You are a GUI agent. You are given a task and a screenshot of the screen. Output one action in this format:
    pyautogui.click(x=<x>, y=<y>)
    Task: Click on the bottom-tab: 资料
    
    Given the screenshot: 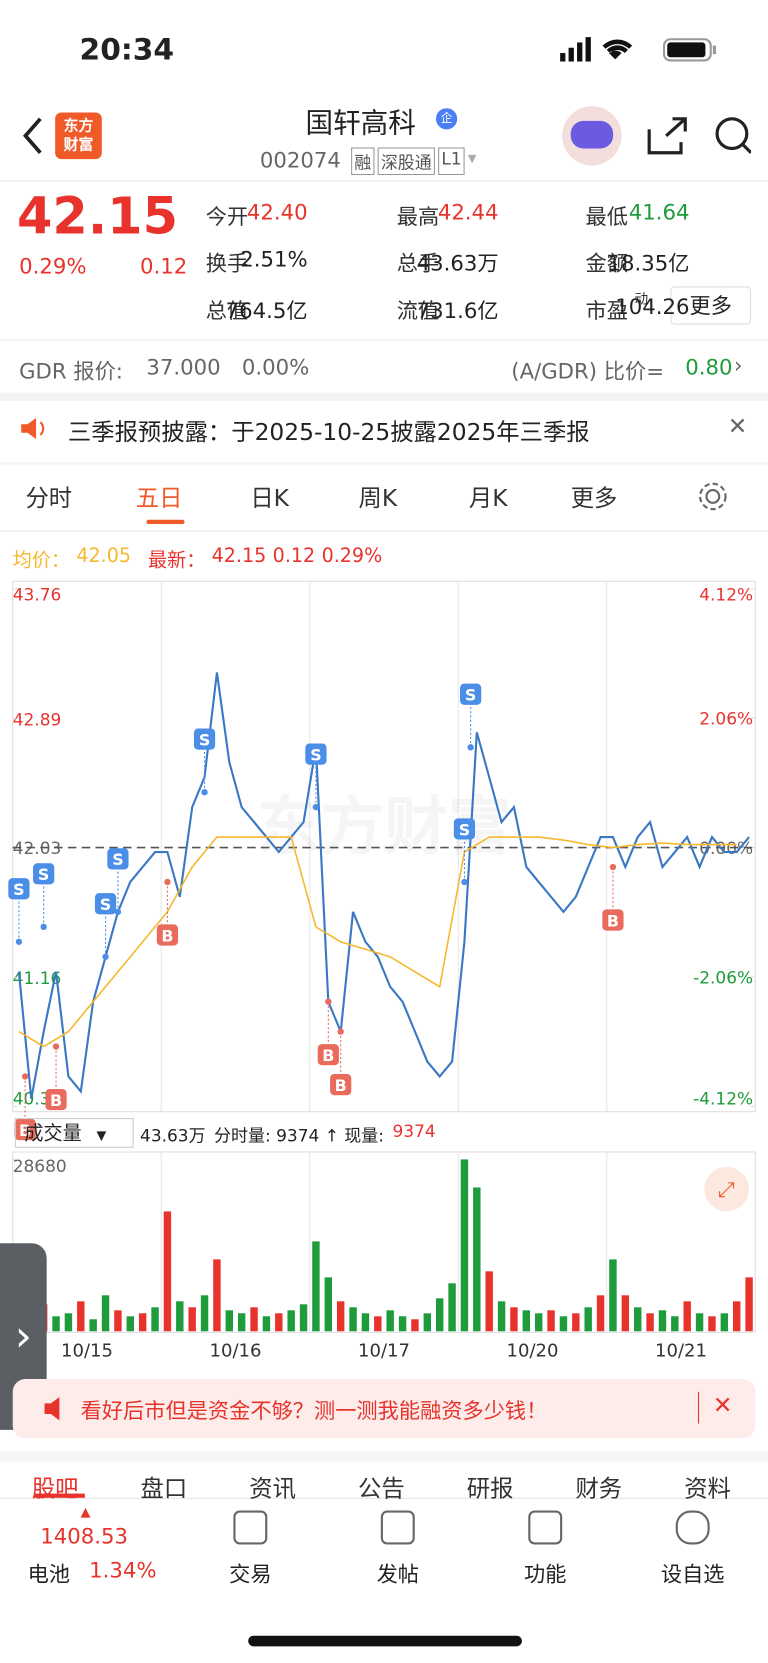 What is the action you would take?
    pyautogui.click(x=707, y=1490)
    